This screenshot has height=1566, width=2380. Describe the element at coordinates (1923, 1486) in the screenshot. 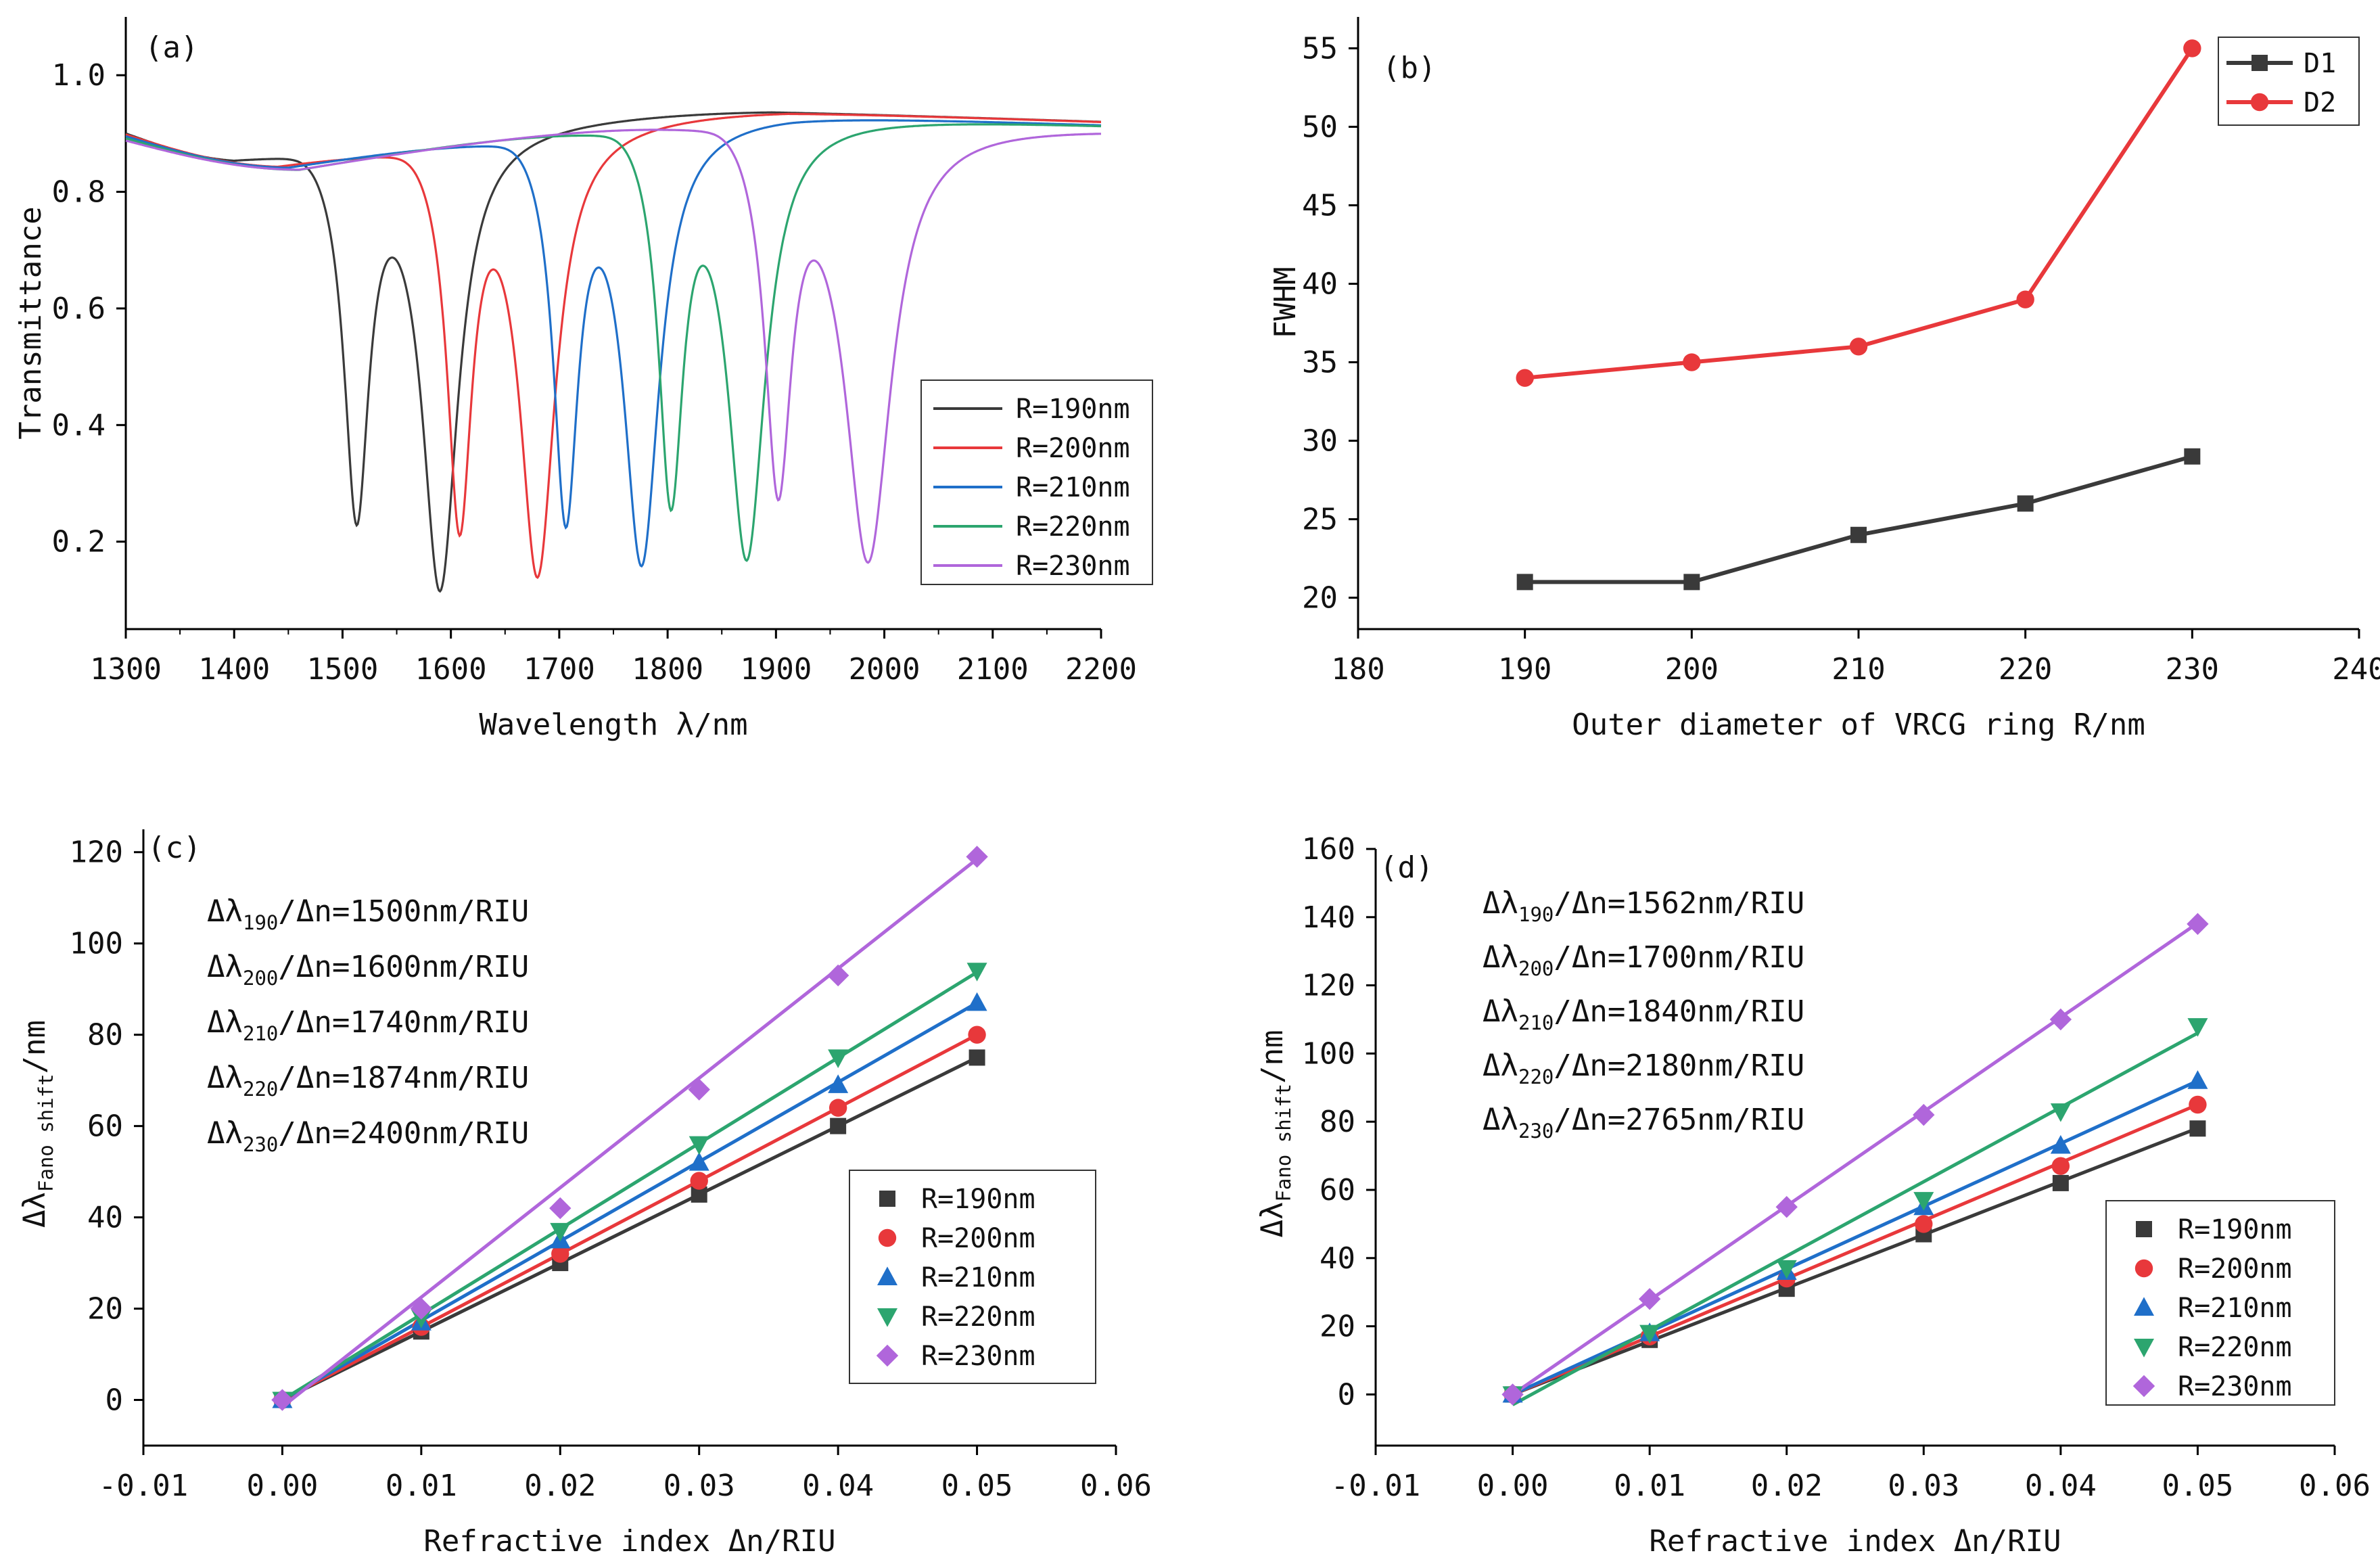

I see `x-tick-label: 0.03` at that location.